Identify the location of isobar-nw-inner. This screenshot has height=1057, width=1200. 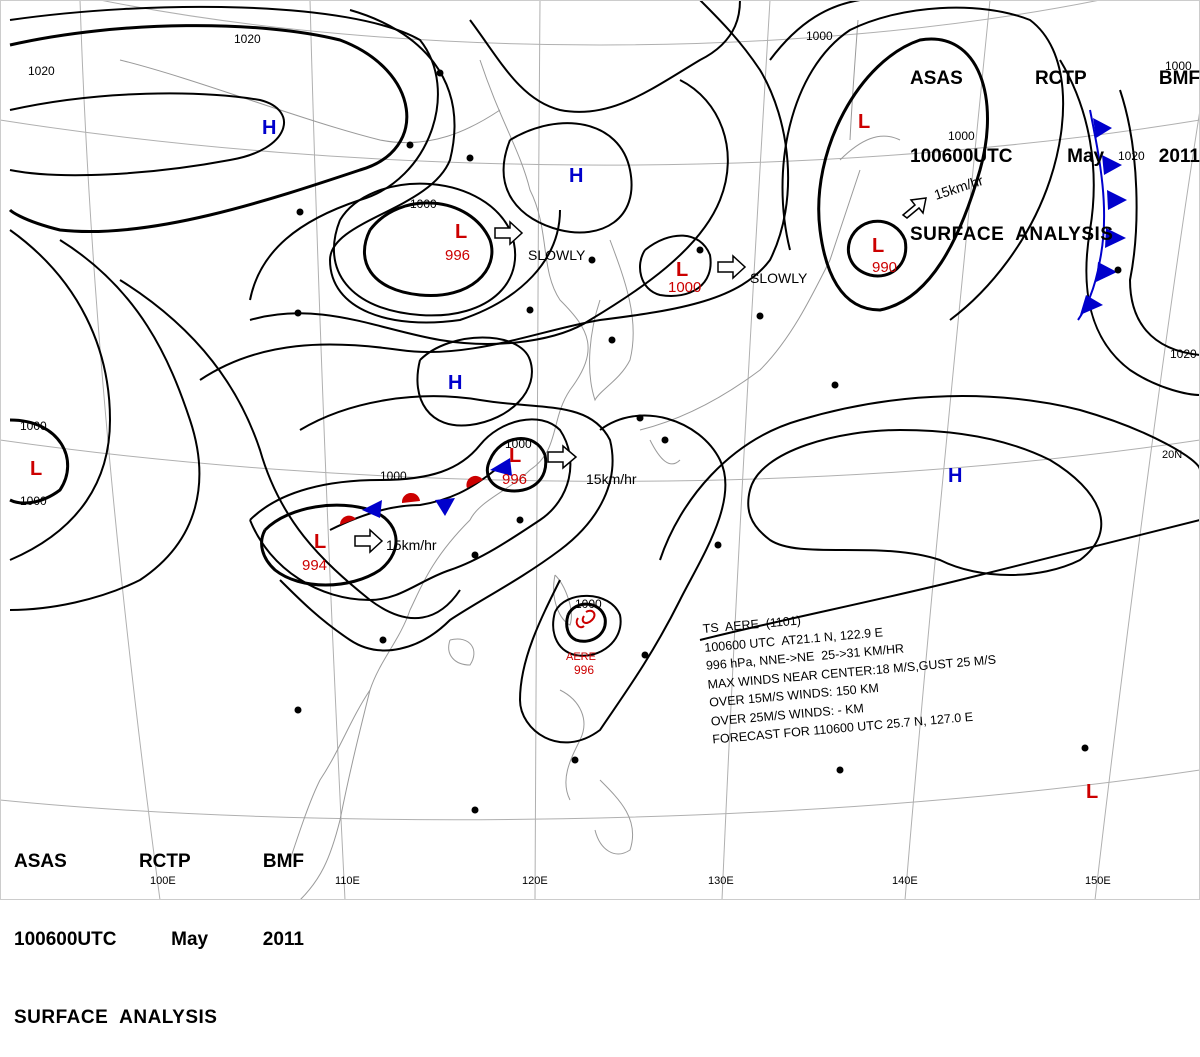
(147, 134).